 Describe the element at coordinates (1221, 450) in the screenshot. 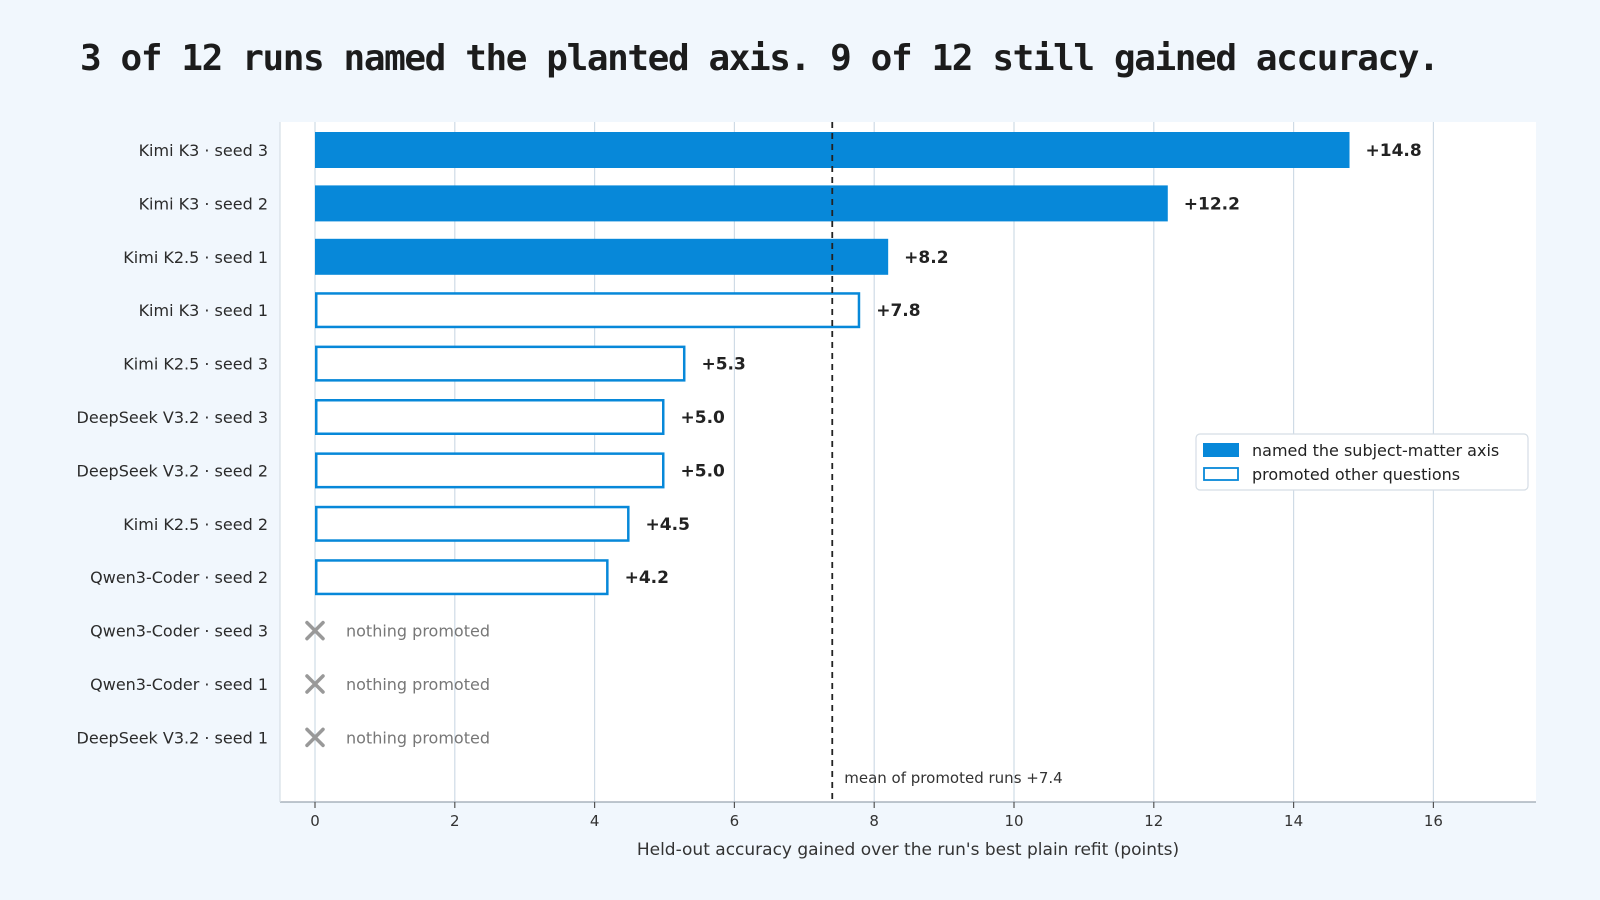

I see `legend-swatch-named` at that location.